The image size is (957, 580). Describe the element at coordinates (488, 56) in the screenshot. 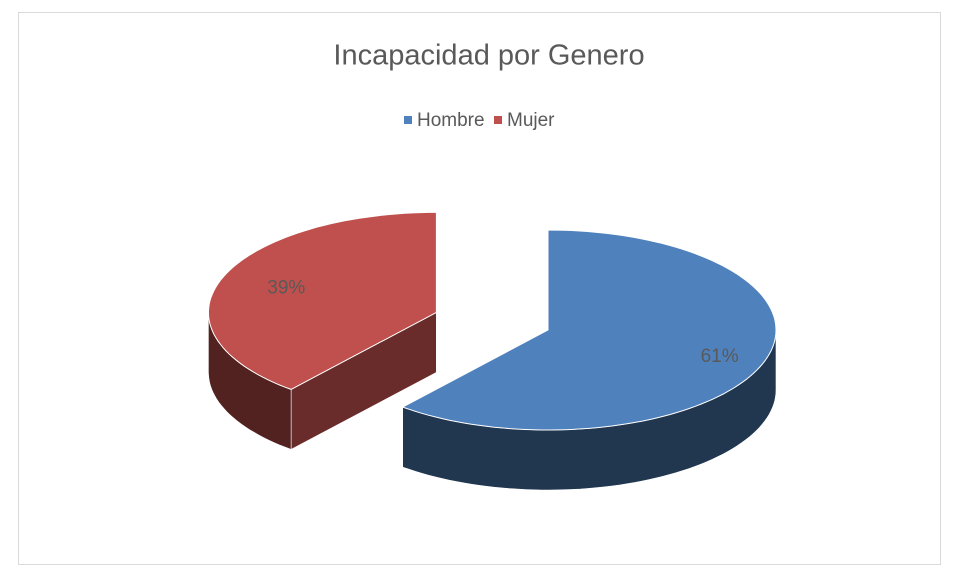

I see `chart-title: Incapacidad por Genero` at that location.